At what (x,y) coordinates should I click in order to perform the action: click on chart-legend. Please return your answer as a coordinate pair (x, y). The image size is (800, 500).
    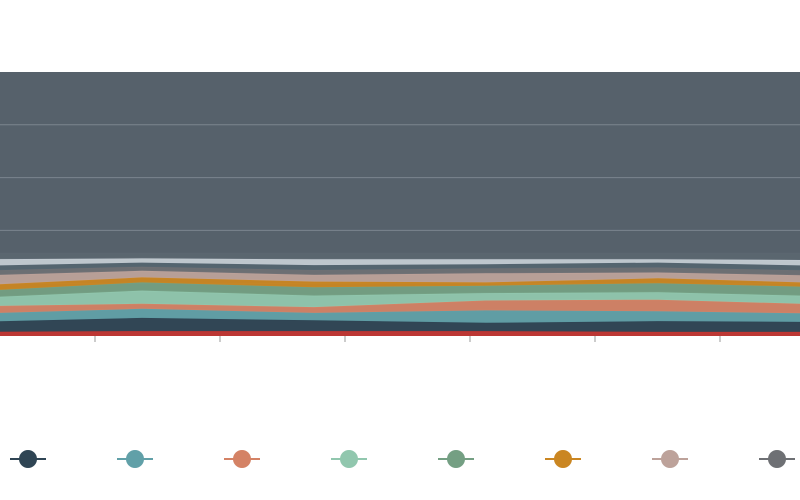
    Looking at the image, I should click on (400, 459).